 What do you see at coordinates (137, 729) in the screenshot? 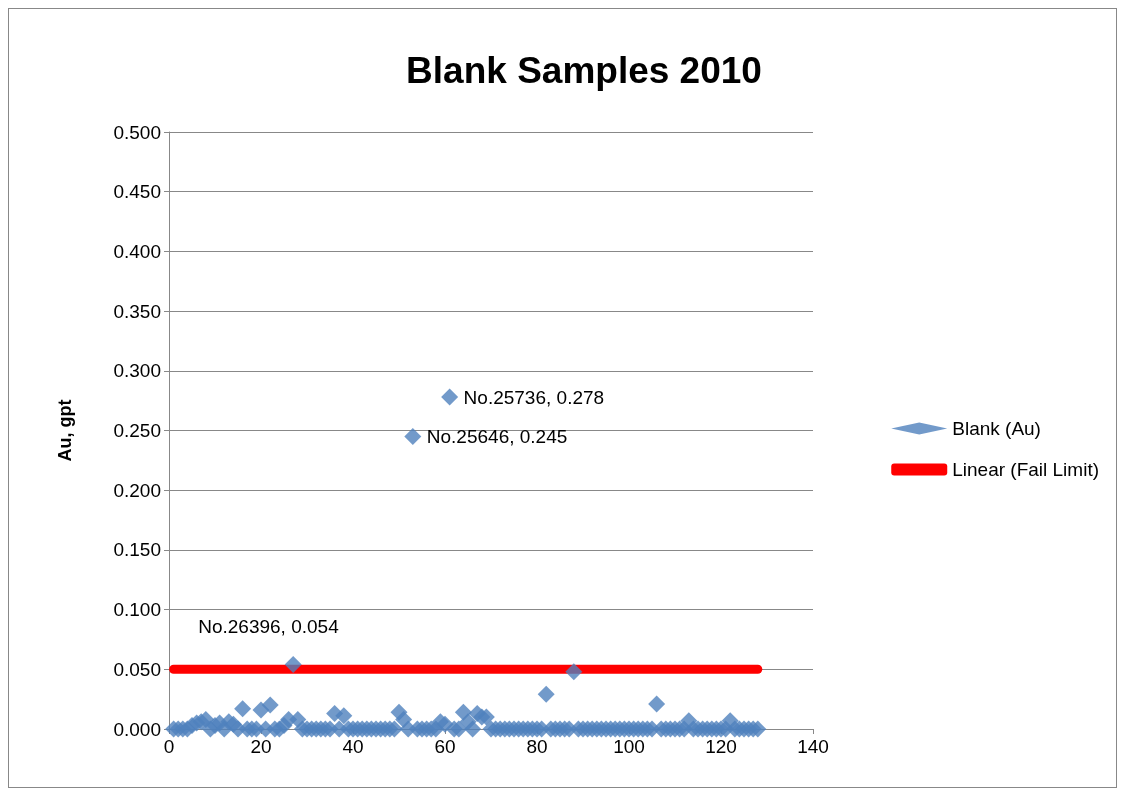
I see `y-tick-label: 0.000` at bounding box center [137, 729].